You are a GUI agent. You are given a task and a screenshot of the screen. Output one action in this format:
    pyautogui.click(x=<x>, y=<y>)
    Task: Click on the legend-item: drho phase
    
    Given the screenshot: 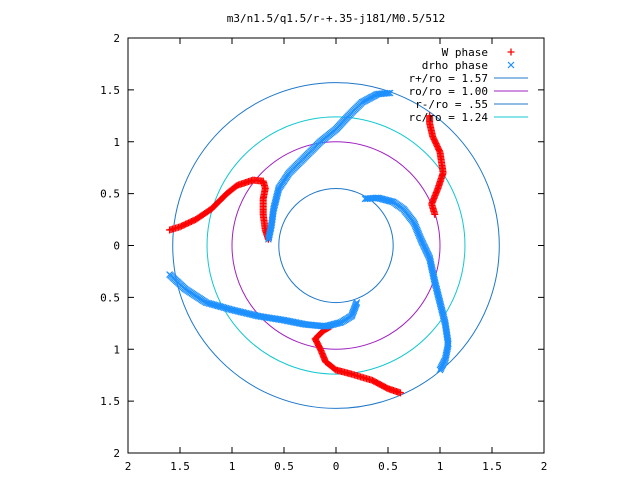 What is the action you would take?
    pyautogui.click(x=468, y=65)
    